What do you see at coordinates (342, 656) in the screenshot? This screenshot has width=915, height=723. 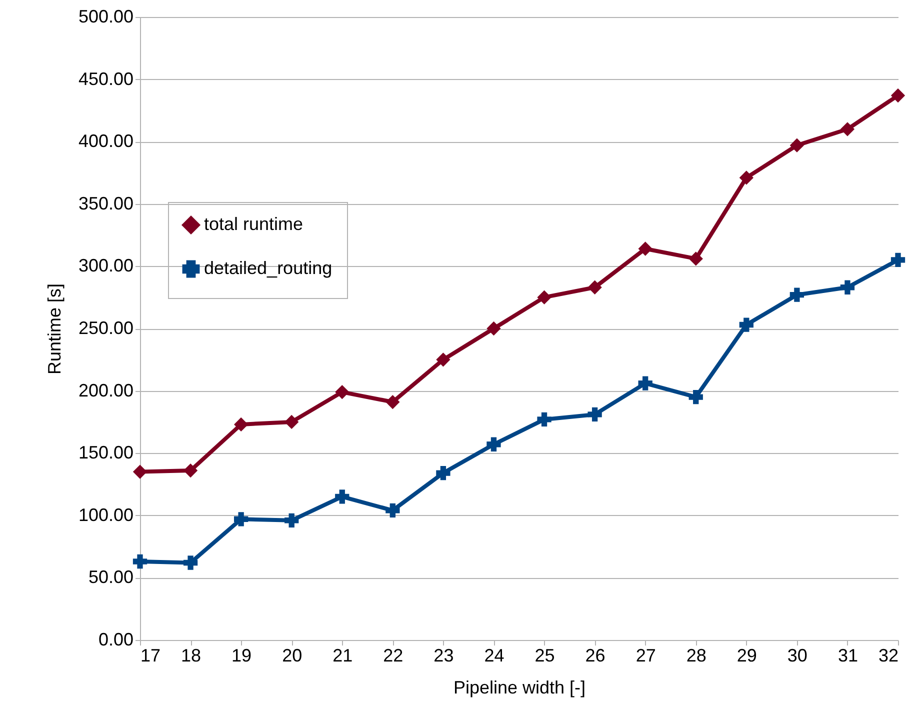 I see `x-tick-label: 21` at bounding box center [342, 656].